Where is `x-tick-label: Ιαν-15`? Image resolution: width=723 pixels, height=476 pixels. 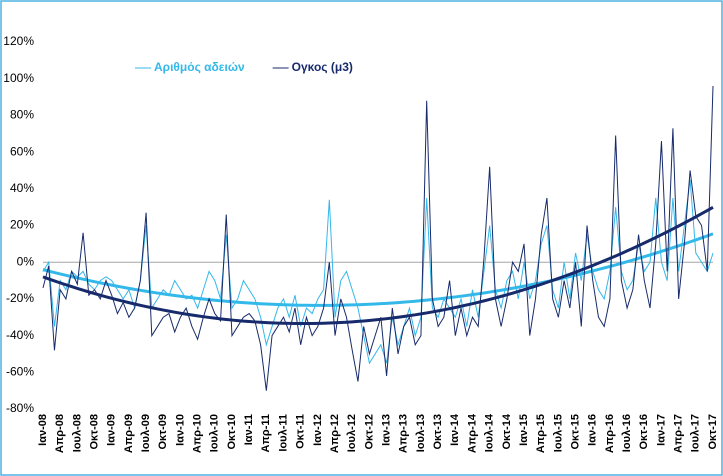 x-tick-label: Ιαν-15 is located at coordinates (524, 430).